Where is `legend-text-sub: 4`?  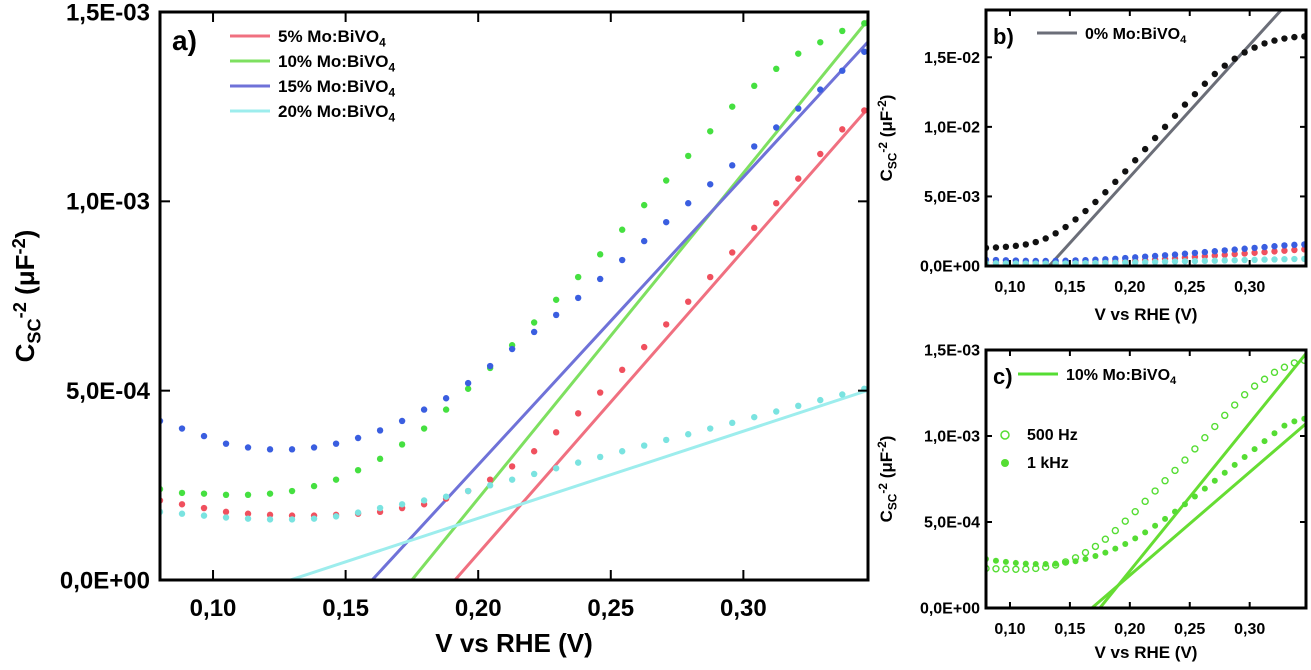
legend-text-sub: 4 is located at coordinates (1183, 40).